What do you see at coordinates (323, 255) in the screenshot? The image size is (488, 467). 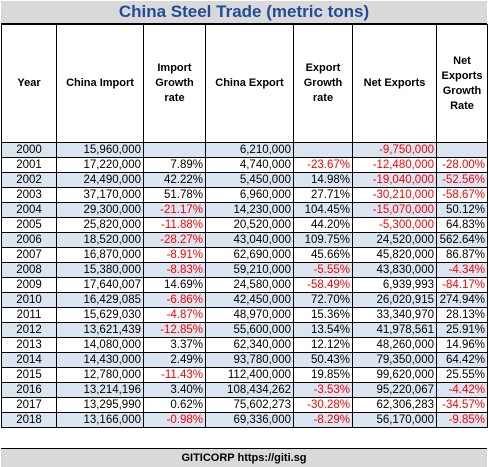 I see `cell-export-growth: 45.66%` at bounding box center [323, 255].